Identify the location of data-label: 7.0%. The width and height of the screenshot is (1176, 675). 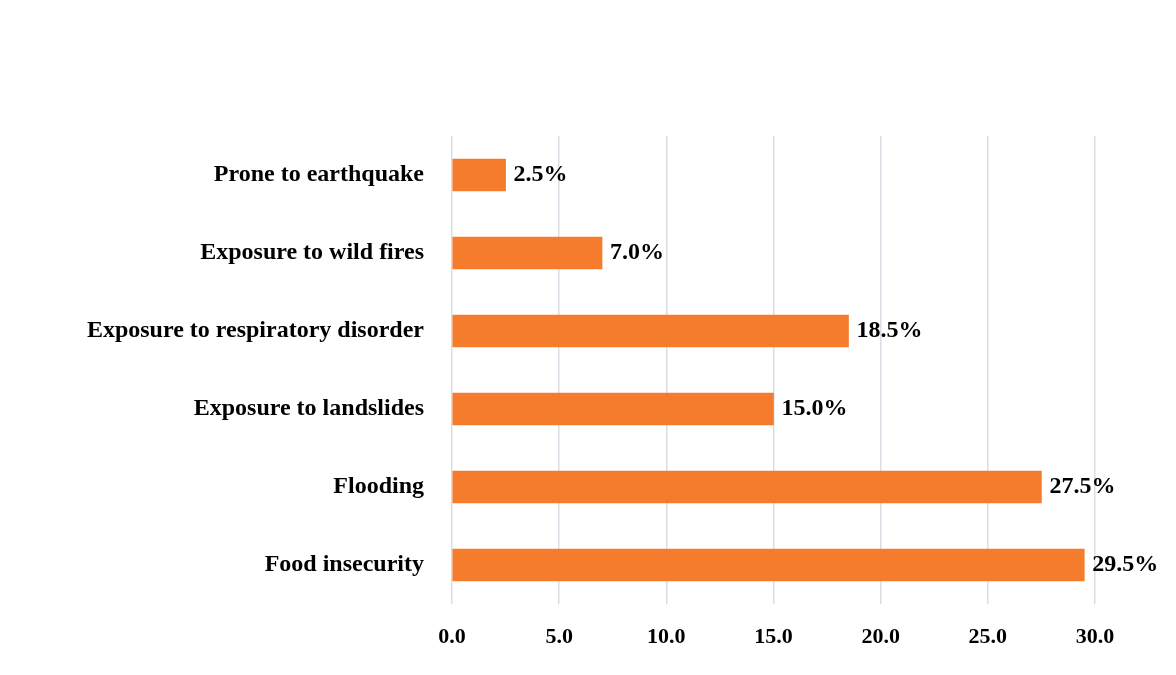
(637, 251).